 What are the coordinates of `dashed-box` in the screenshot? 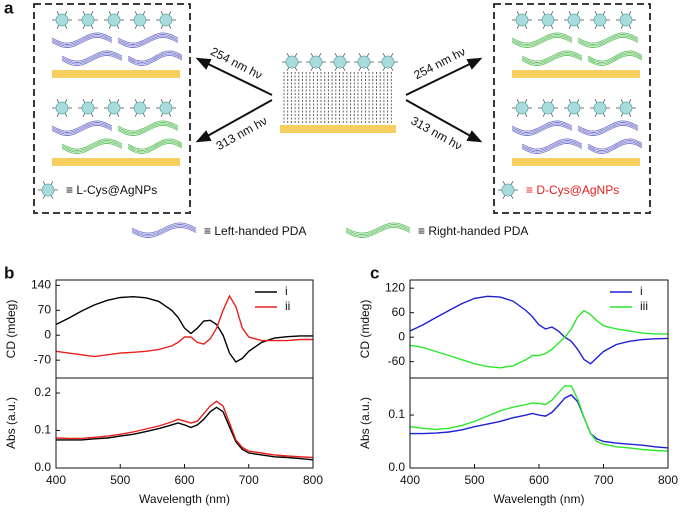 It's located at (572, 108).